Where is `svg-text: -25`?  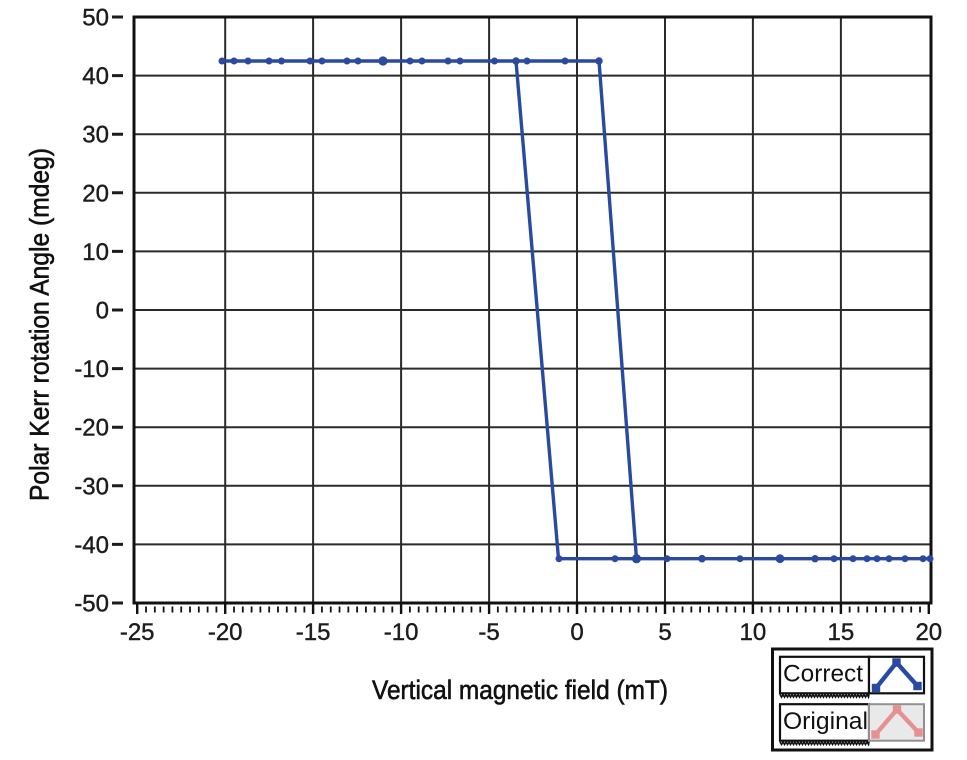 svg-text: -25 is located at coordinates (137, 632).